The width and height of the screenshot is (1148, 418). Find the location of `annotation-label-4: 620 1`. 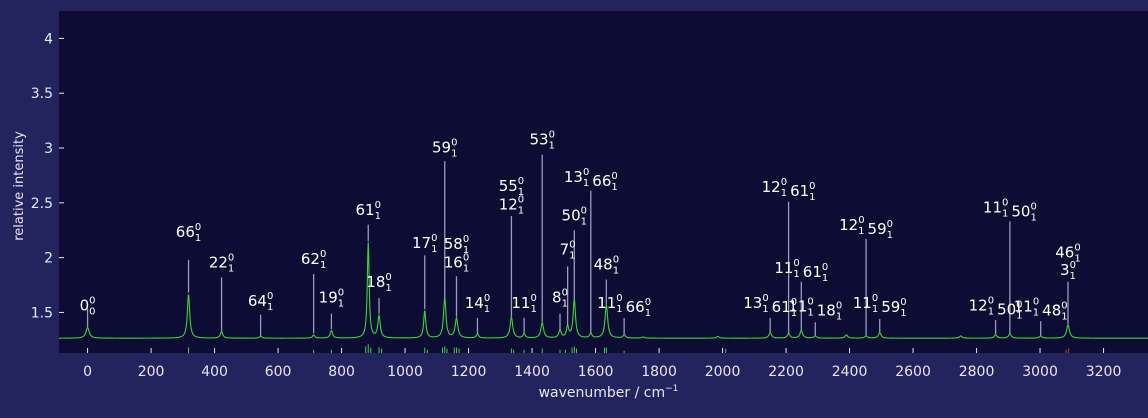

annotation-label-4: 620 1 is located at coordinates (313, 260).